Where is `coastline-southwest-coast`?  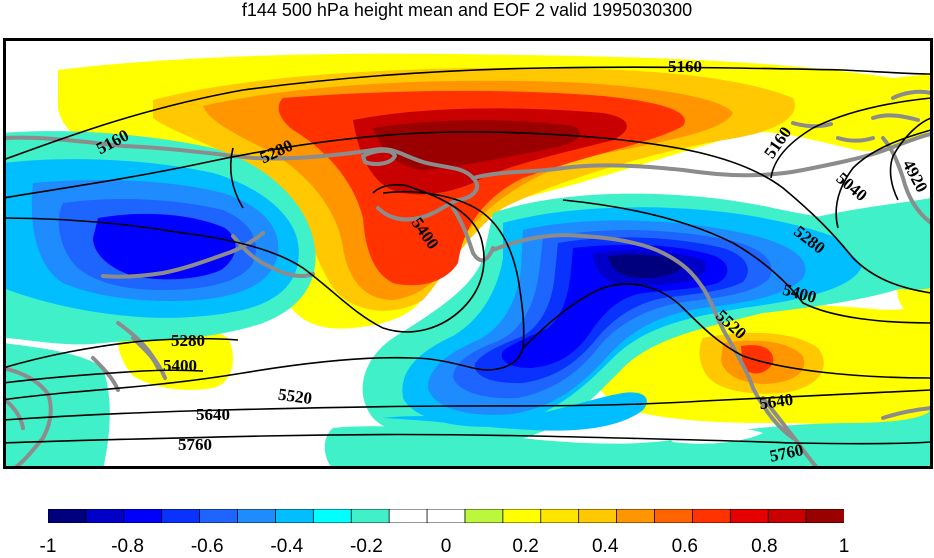 coastline-southwest-coast is located at coordinates (28, 417).